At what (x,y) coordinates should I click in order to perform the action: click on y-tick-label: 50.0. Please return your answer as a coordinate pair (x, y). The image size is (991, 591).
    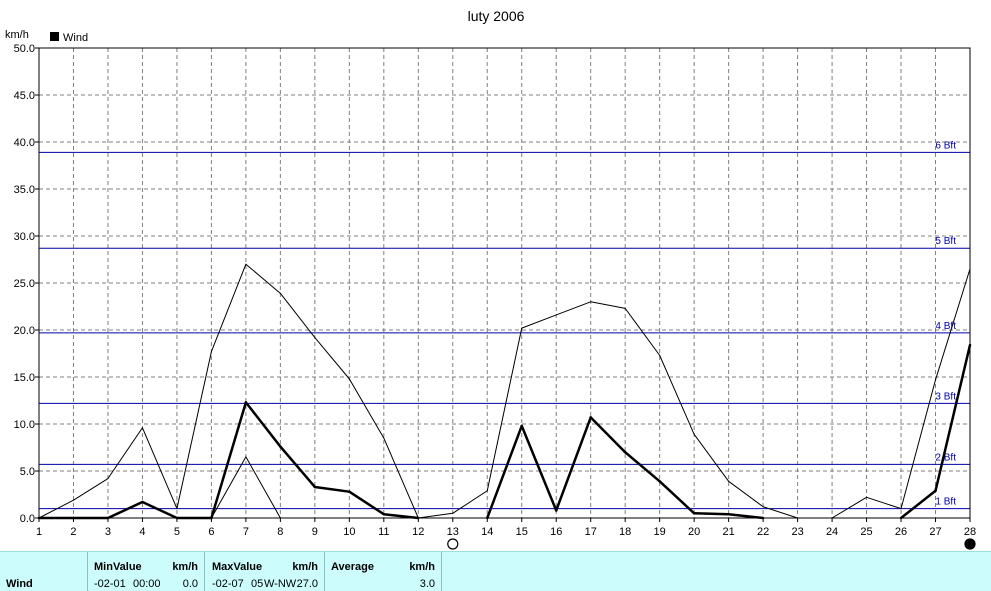
    Looking at the image, I should click on (24, 49).